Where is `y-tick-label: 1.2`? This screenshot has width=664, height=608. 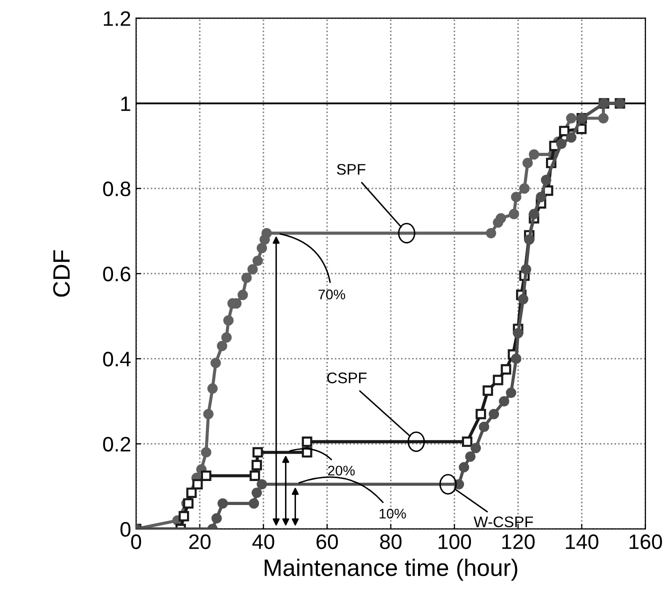 y-tick-label: 1.2 is located at coordinates (117, 18).